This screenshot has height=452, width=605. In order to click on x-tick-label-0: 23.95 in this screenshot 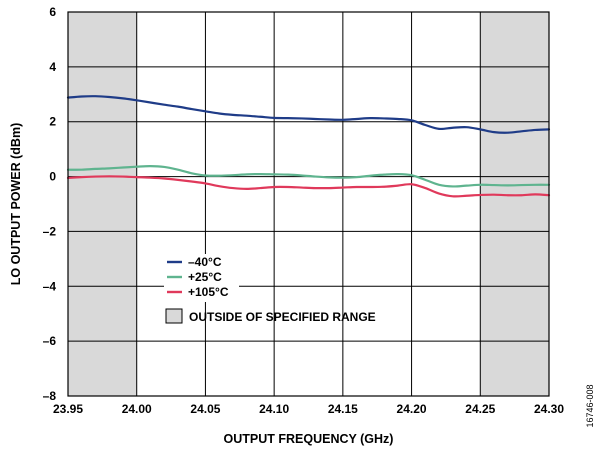, I will do `click(68, 409)`.